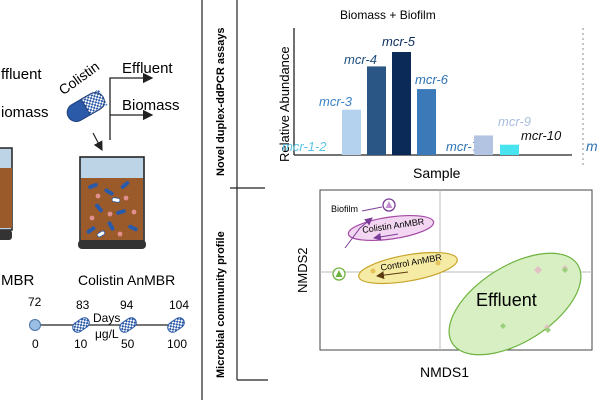 Image resolution: width=600 pixels, height=400 pixels. Describe the element at coordinates (344, 209) in the screenshot. I see `biofilm-label: Biofilm` at that location.